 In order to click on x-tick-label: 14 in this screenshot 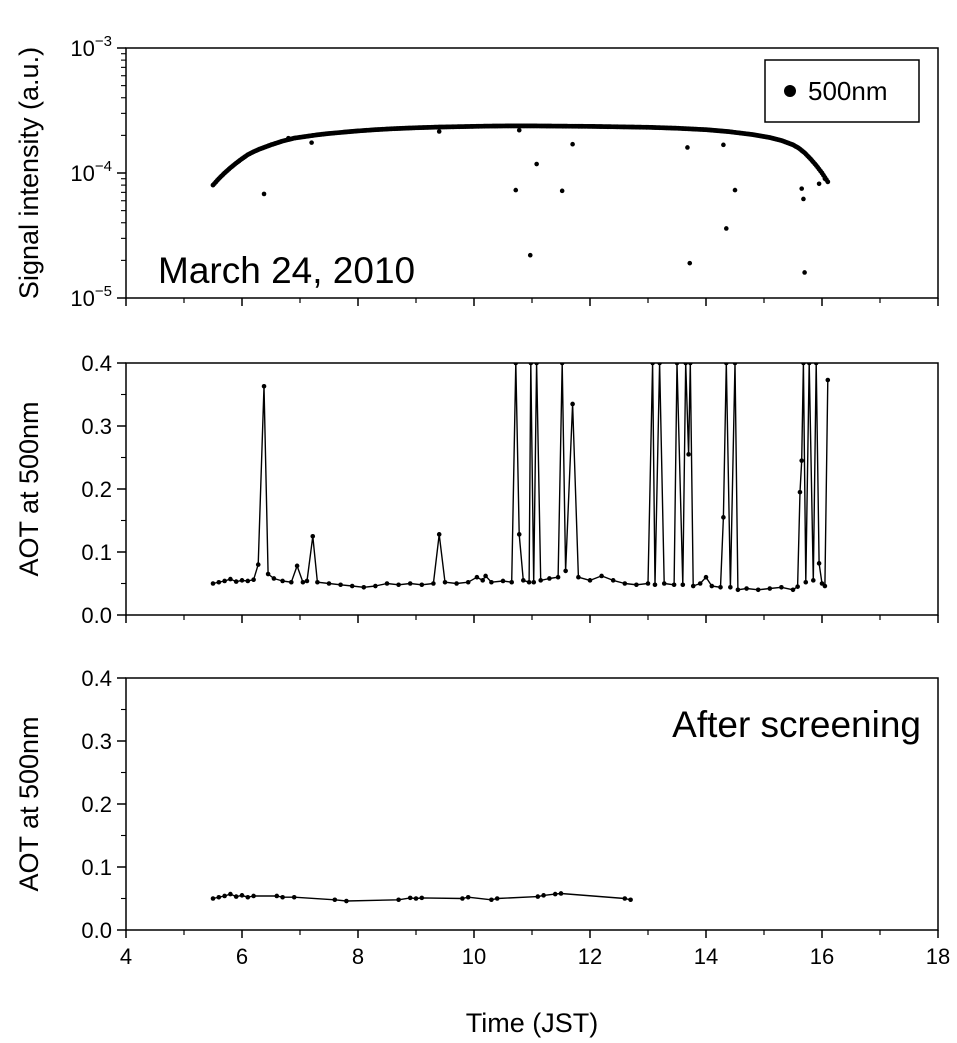, I will do `click(706, 956)`.